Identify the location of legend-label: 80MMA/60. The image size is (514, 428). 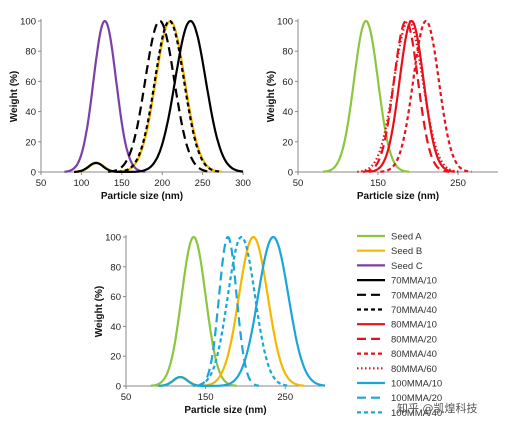
(414, 369).